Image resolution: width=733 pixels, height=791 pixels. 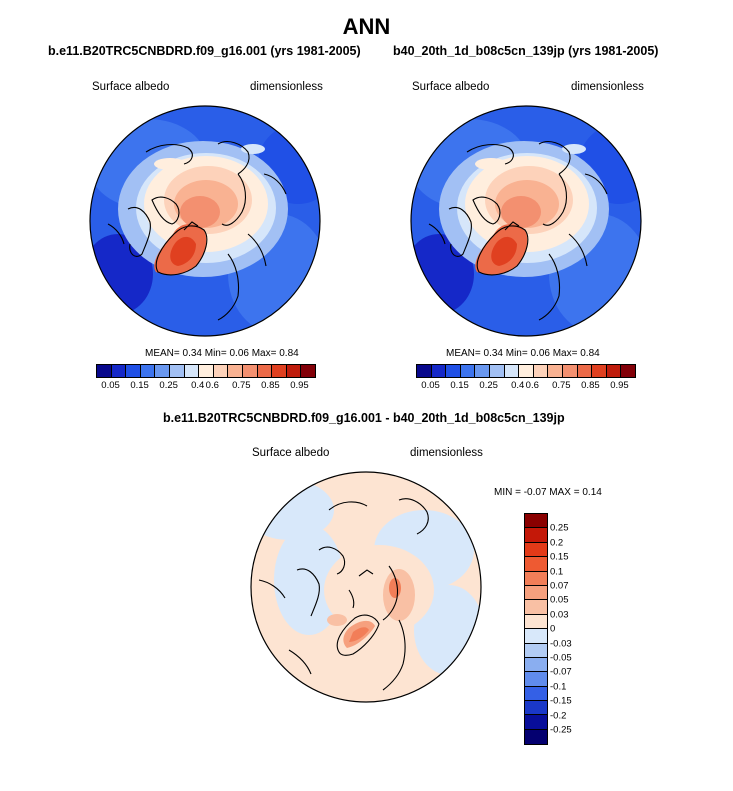 What do you see at coordinates (607, 87) in the screenshot?
I see `panel-right-units: dimensionless` at bounding box center [607, 87].